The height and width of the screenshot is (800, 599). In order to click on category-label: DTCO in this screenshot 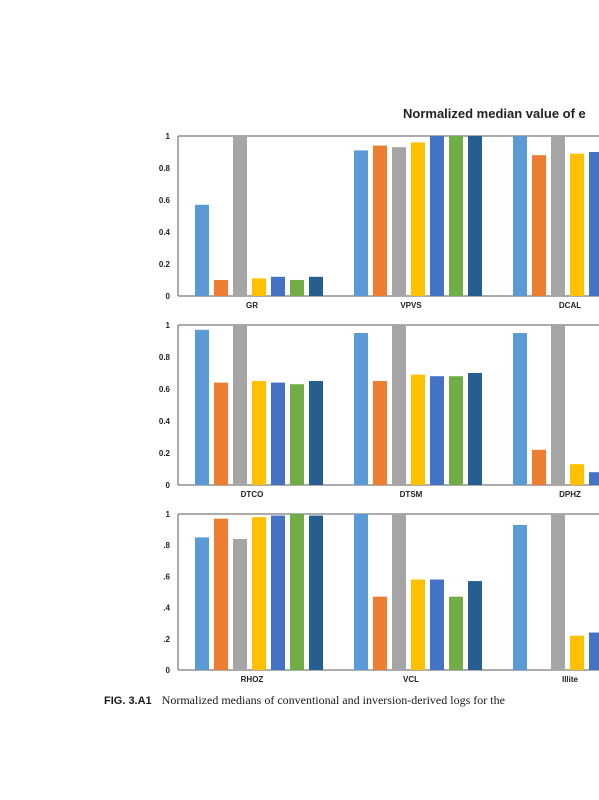, I will do `click(252, 494)`.